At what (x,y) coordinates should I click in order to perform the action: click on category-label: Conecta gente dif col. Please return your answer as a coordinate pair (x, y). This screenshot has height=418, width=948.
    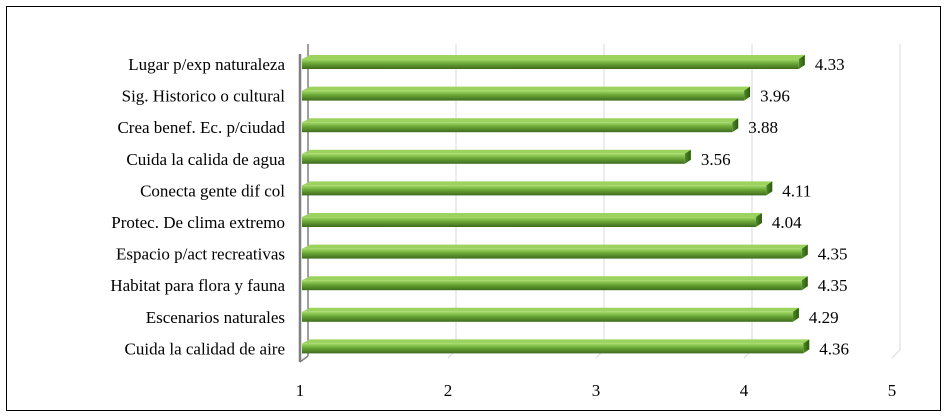
    Looking at the image, I should click on (212, 190).